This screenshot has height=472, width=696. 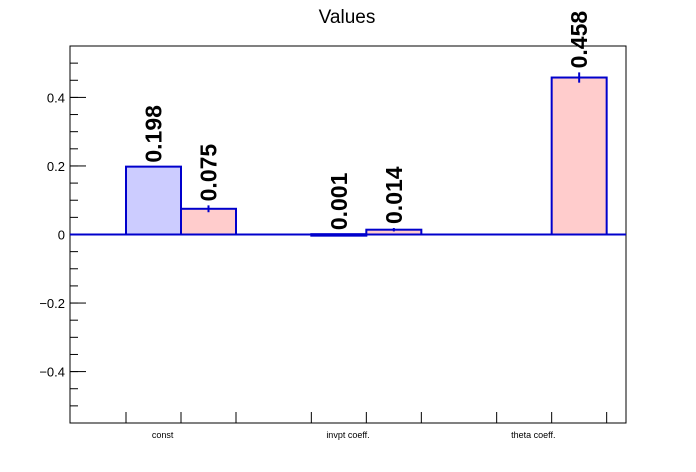 What do you see at coordinates (56, 97) in the screenshot?
I see `y-tick-label: 0.4` at bounding box center [56, 97].